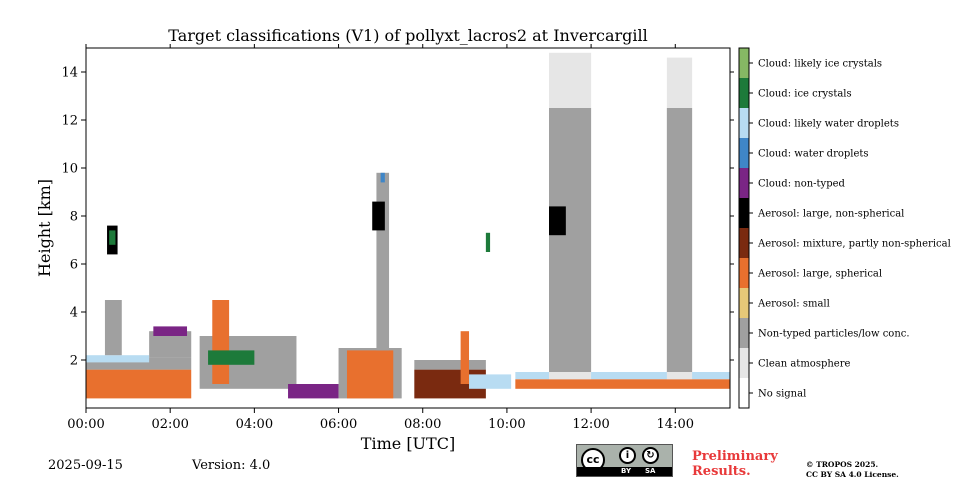  I want to click on colorbar-label: Aerosol: large, spherical, so click(819, 274).